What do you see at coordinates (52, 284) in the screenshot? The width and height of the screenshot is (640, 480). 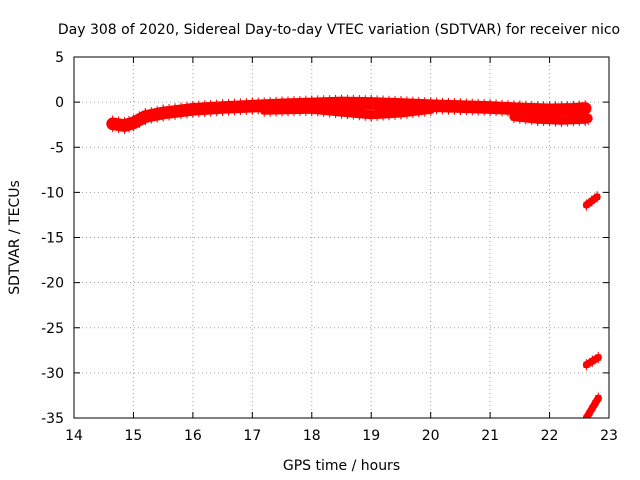 I see `y-tick-label: -20` at bounding box center [52, 284].